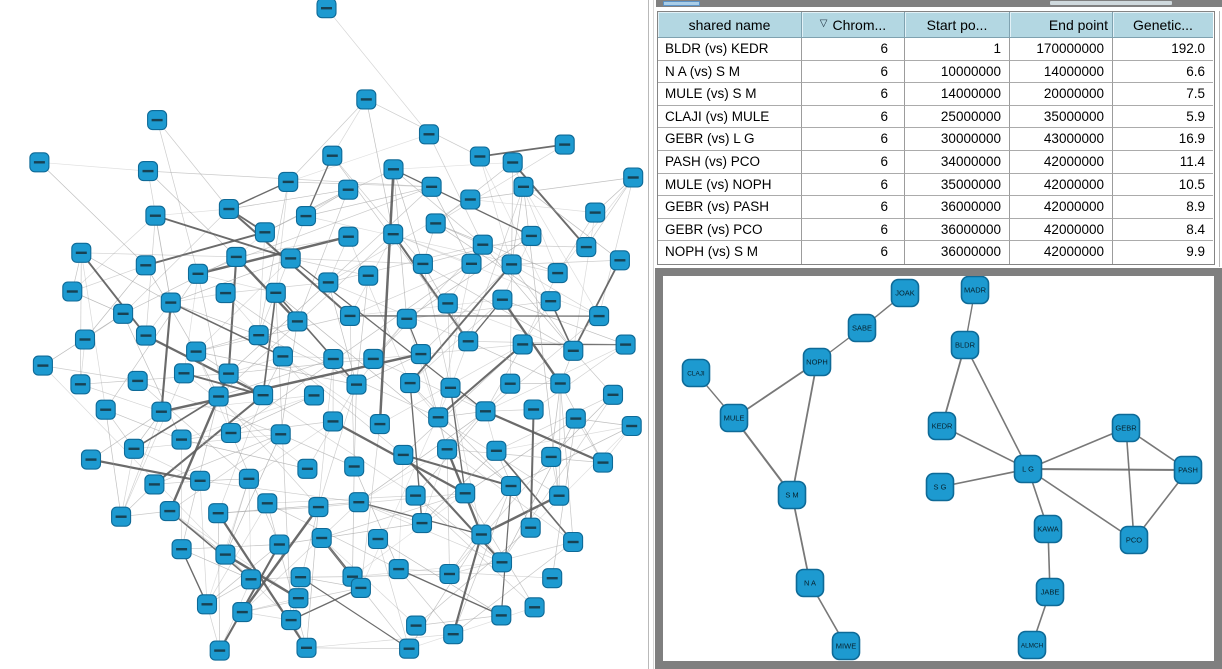 This screenshot has height=669, width=1222. I want to click on column-header-end-point: End point, so click(1061, 25).